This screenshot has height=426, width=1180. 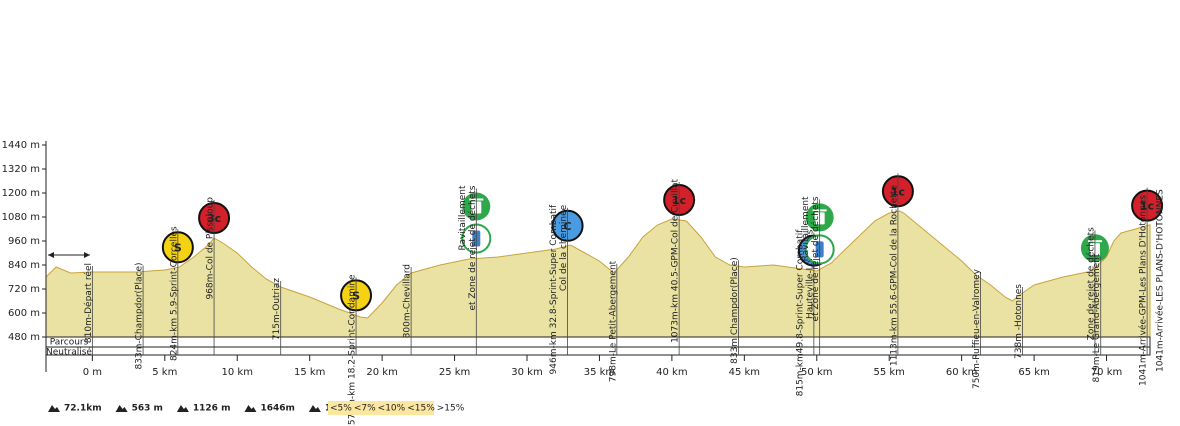 What do you see at coordinates (24, 289) in the screenshot?
I see `y-tick-label: 720 m` at bounding box center [24, 289].